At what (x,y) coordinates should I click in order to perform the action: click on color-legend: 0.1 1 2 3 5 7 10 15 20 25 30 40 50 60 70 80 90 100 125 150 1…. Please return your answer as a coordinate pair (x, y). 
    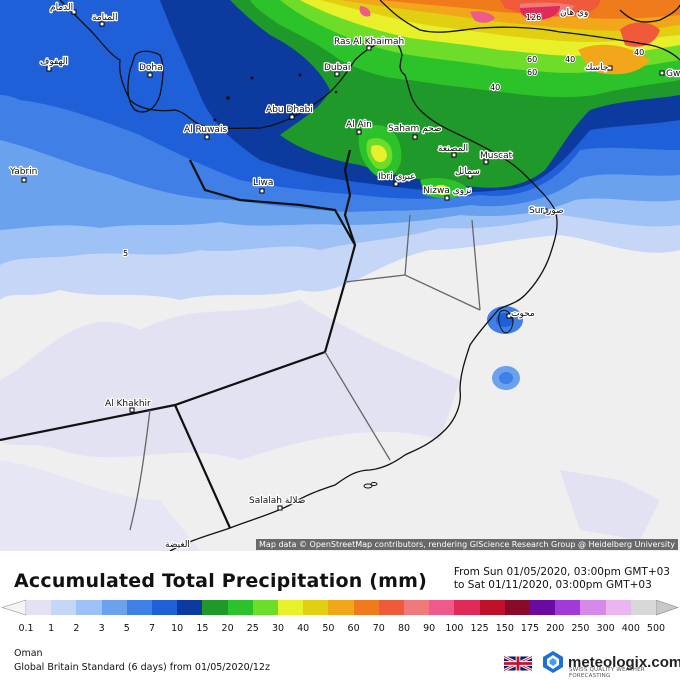
    Looking at the image, I should click on (340, 619).